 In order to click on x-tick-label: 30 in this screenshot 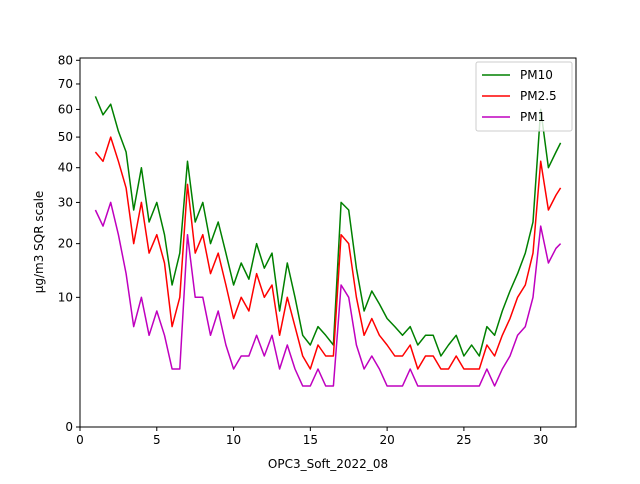, I will do `click(540, 440)`.